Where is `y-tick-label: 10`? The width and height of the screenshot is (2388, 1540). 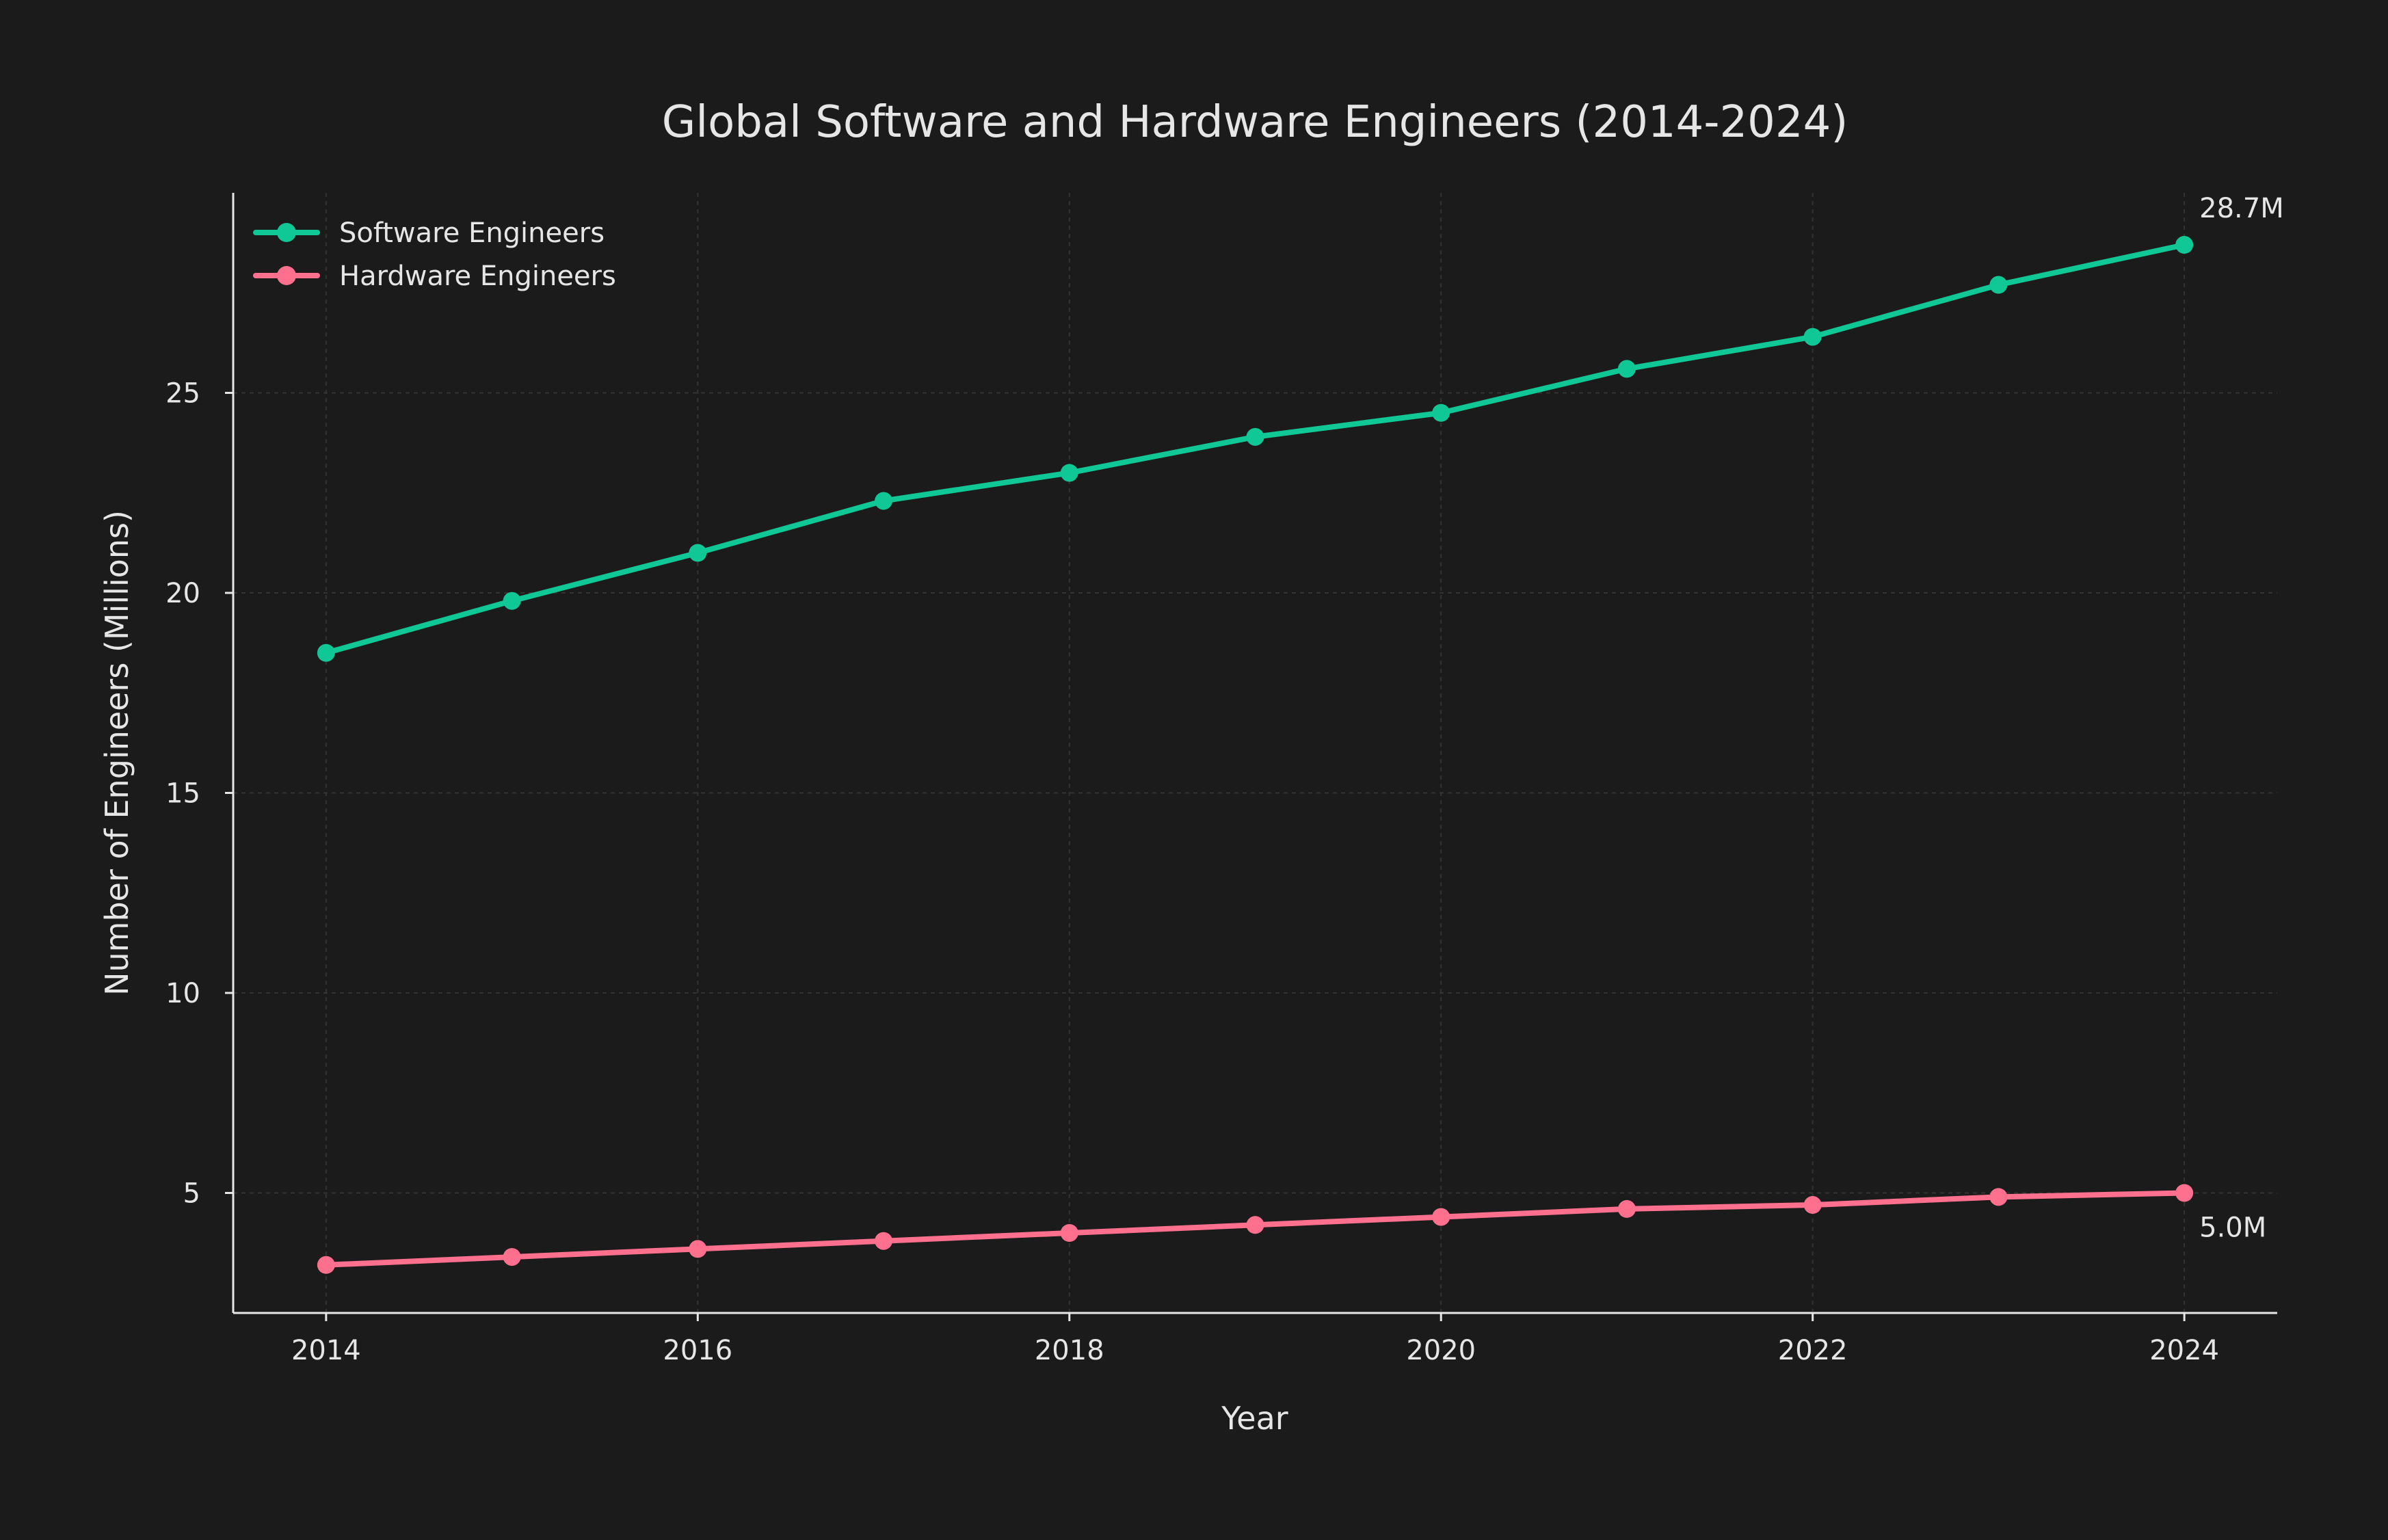
y-tick-label: 10 is located at coordinates (182, 993).